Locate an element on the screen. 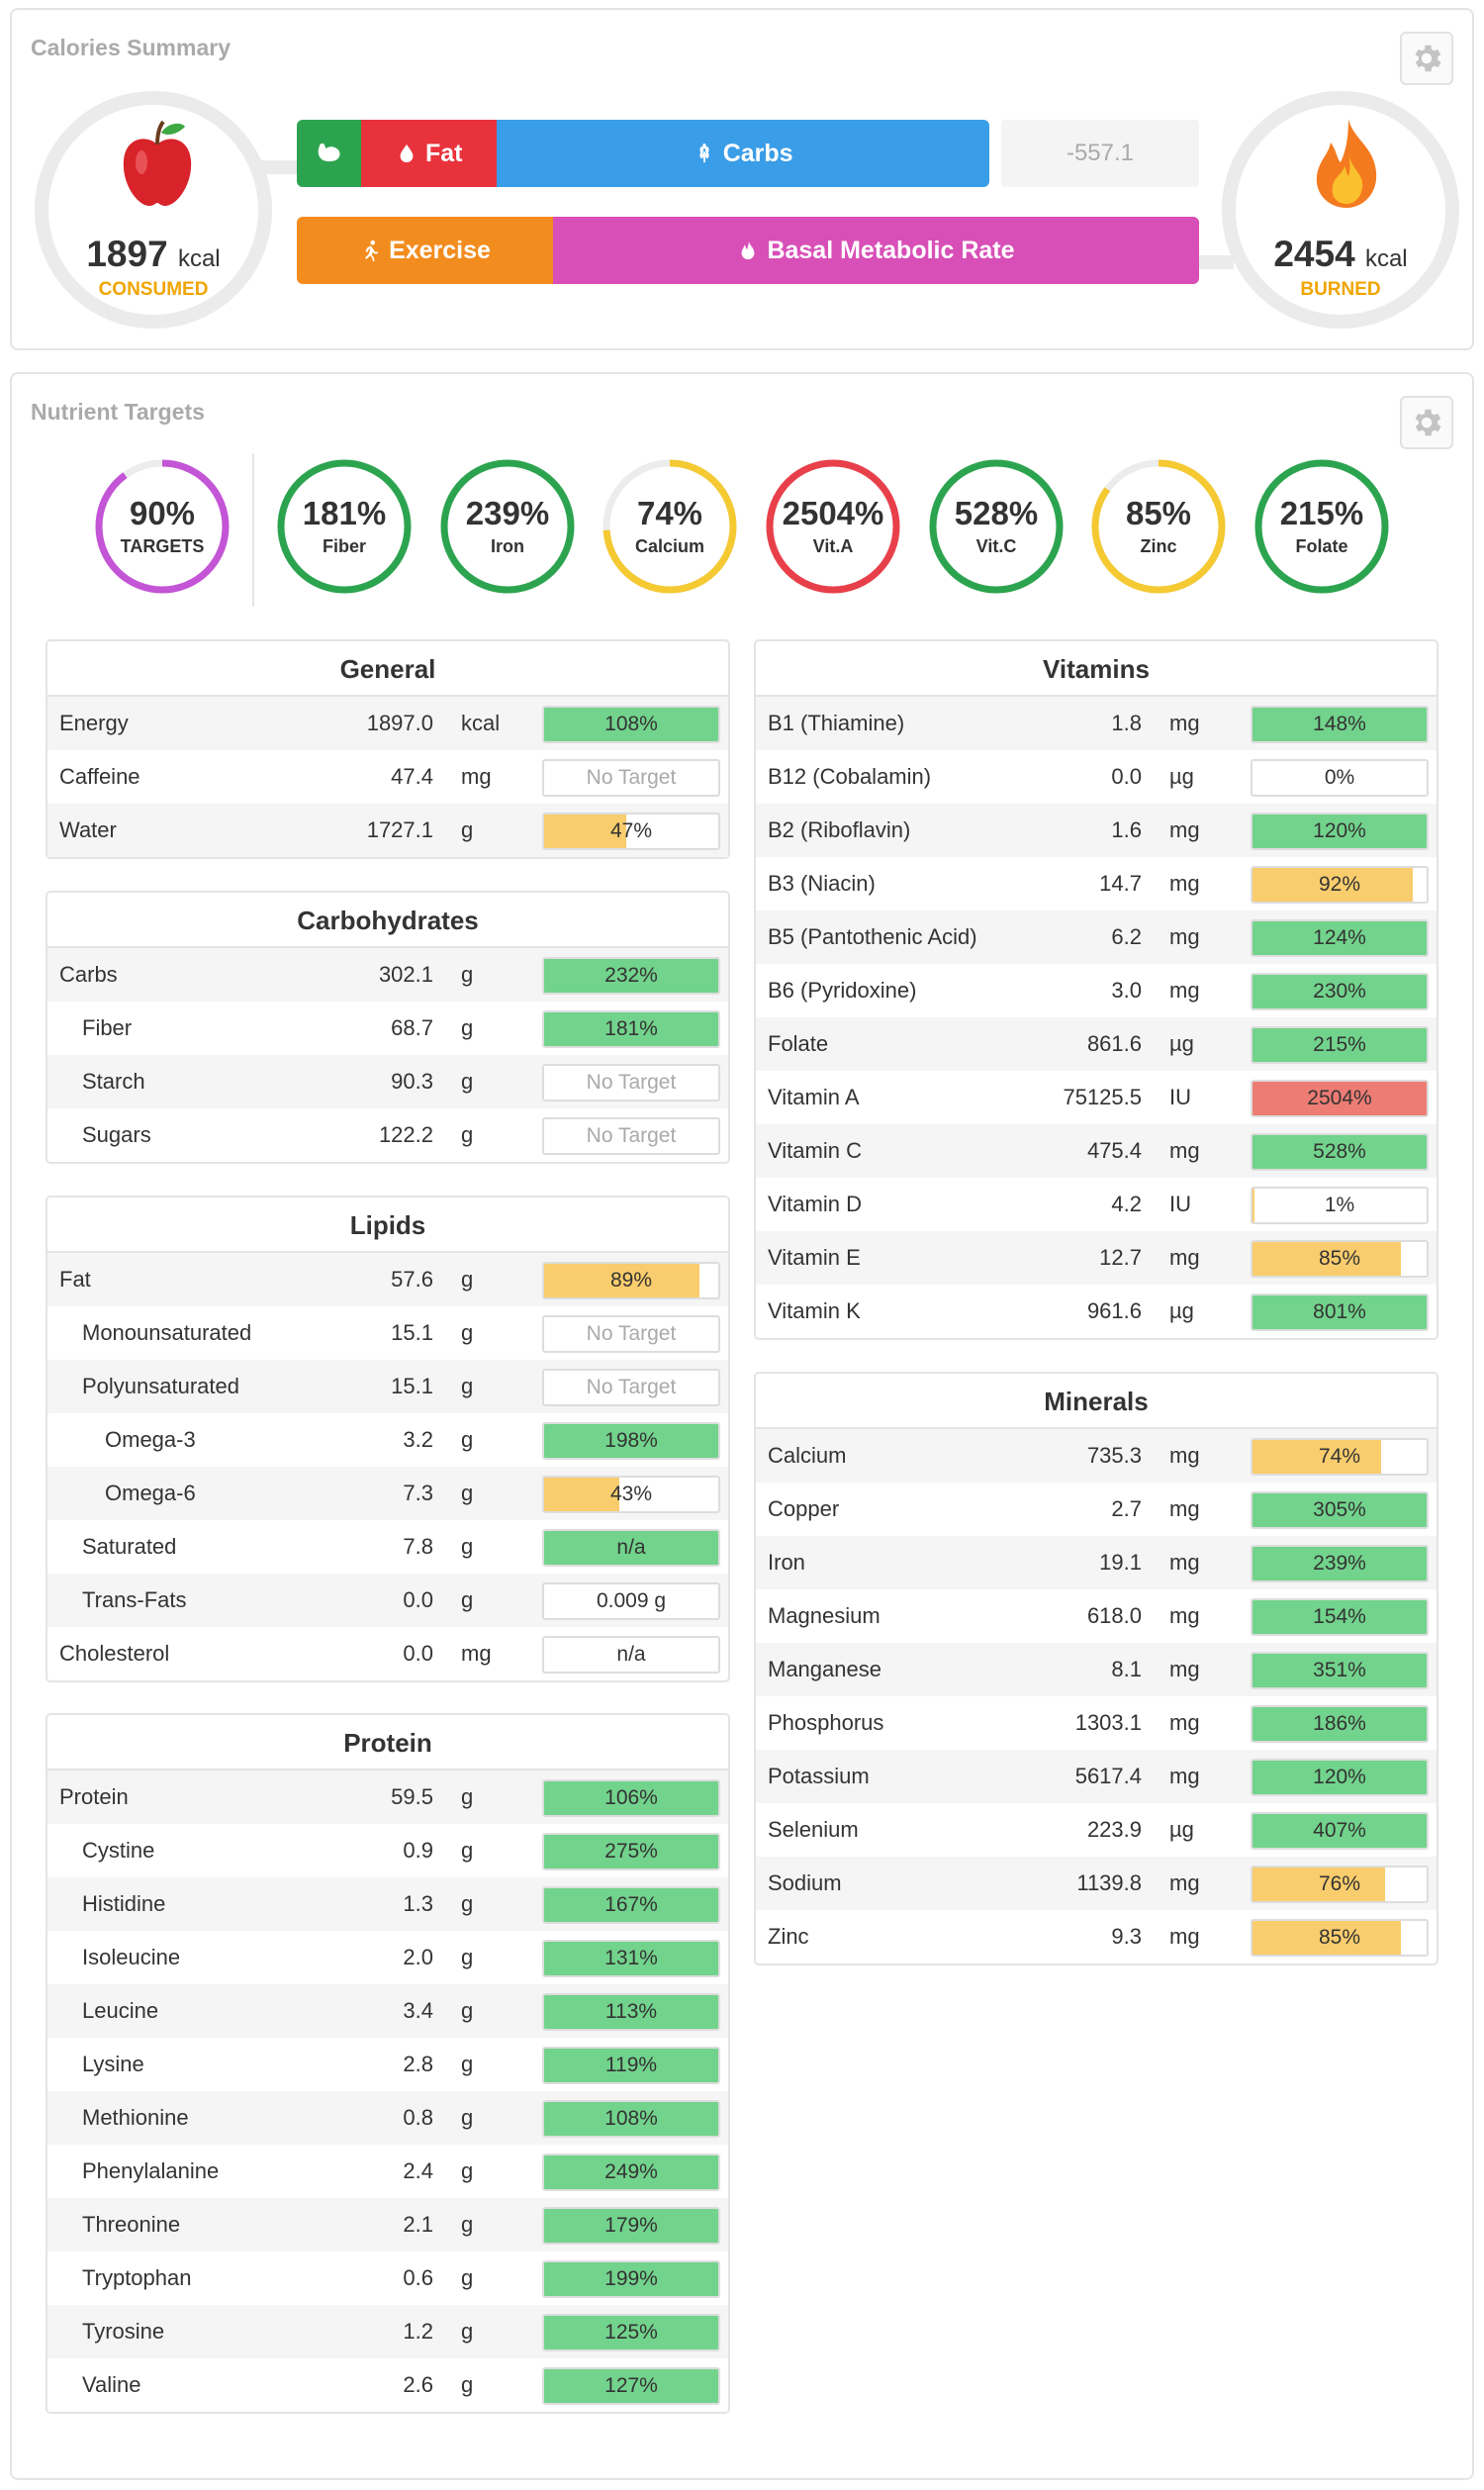  nutrient-name: Monounsaturated is located at coordinates (167, 1332).